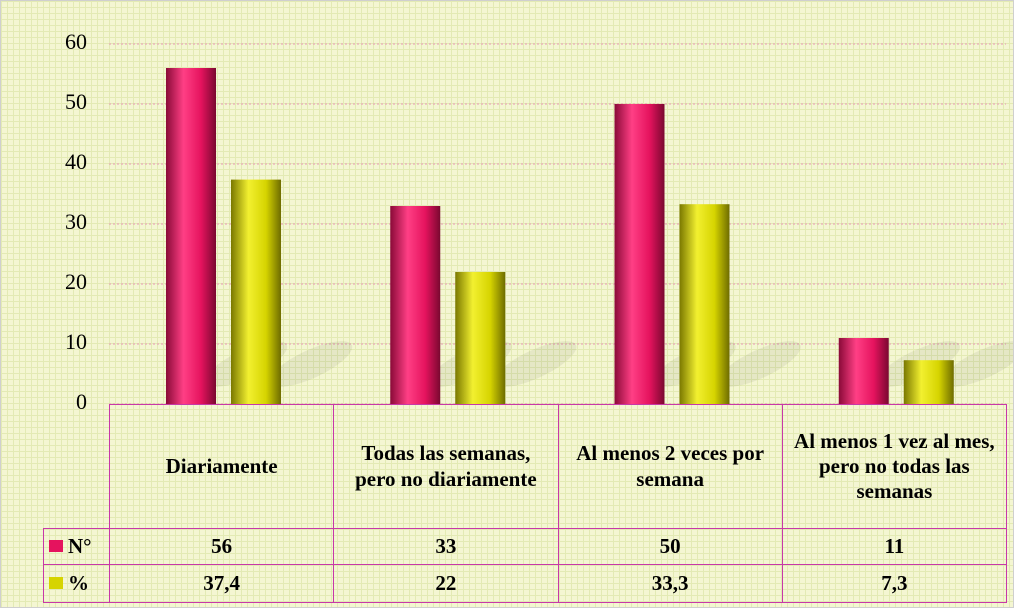 The width and height of the screenshot is (1014, 608). I want to click on data-label: 56, so click(222, 546).